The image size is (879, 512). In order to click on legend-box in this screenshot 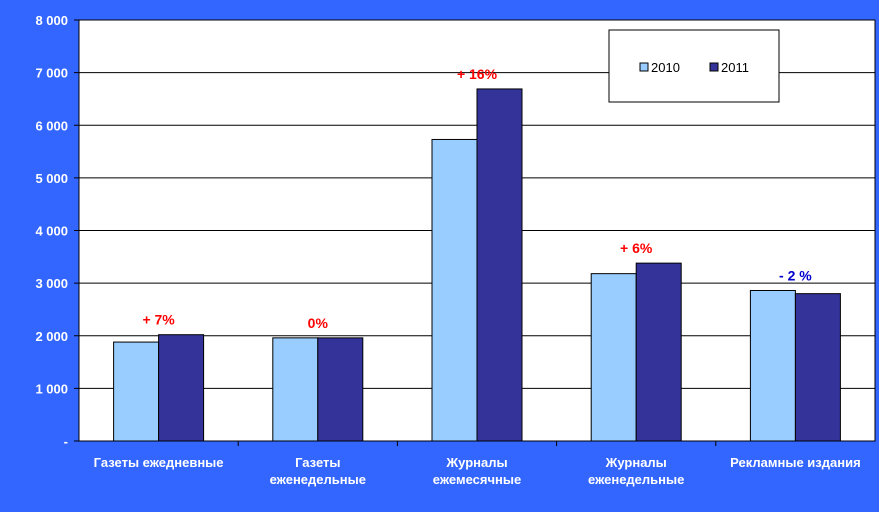, I will do `click(694, 66)`.